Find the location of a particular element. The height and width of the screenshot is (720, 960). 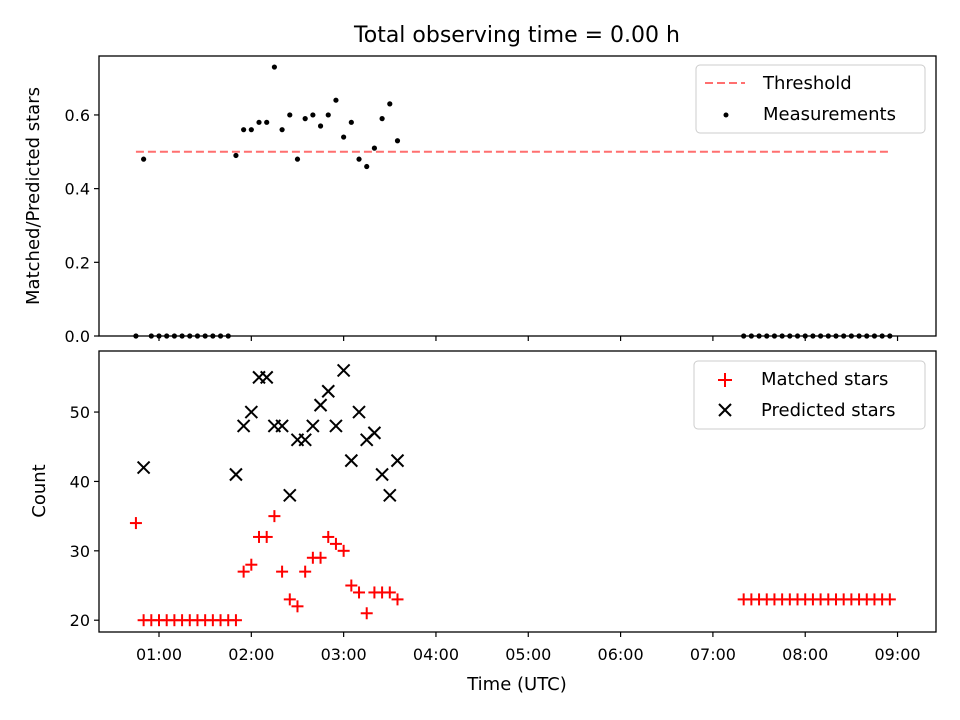

ratio-legend-box is located at coordinates (810, 99).